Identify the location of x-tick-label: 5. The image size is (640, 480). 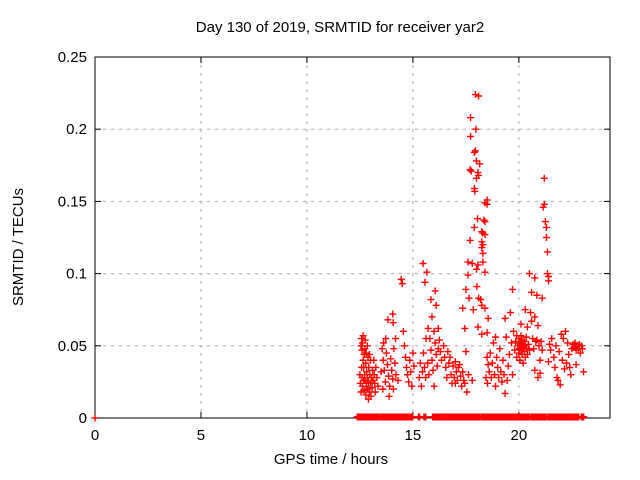
(201, 435).